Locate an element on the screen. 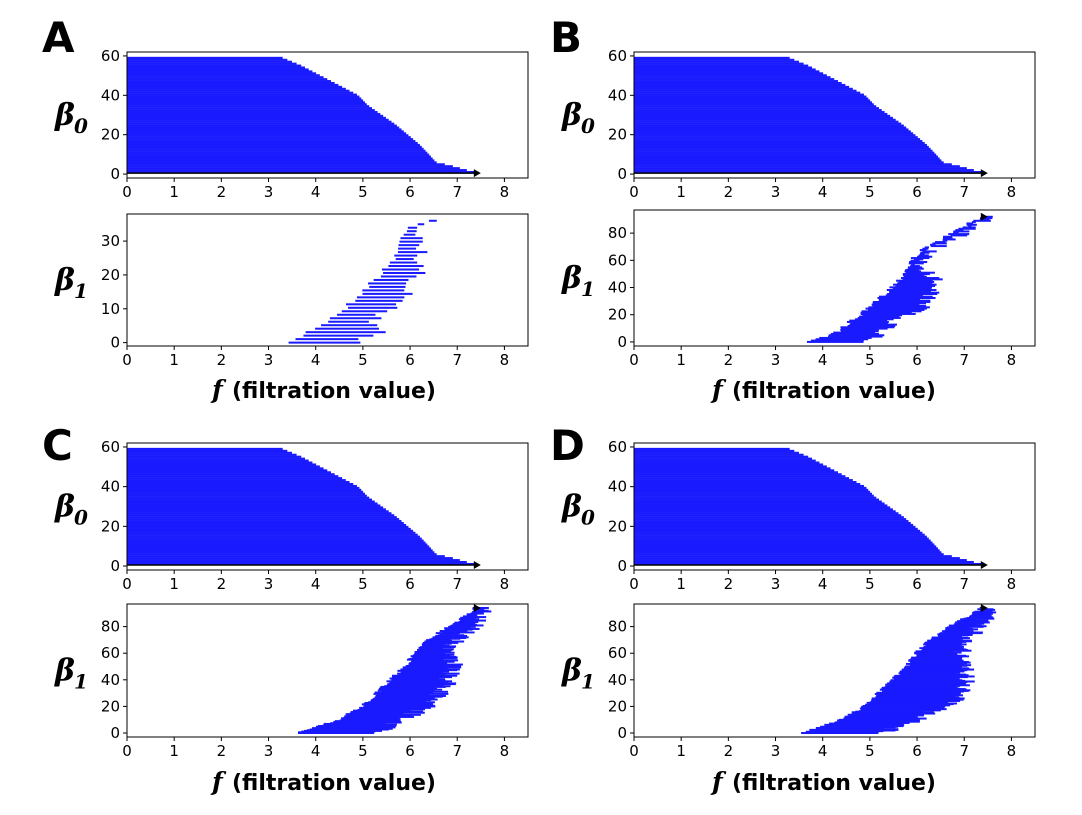 This screenshot has width=1082, height=815. plot-frame is located at coordinates (327, 506).